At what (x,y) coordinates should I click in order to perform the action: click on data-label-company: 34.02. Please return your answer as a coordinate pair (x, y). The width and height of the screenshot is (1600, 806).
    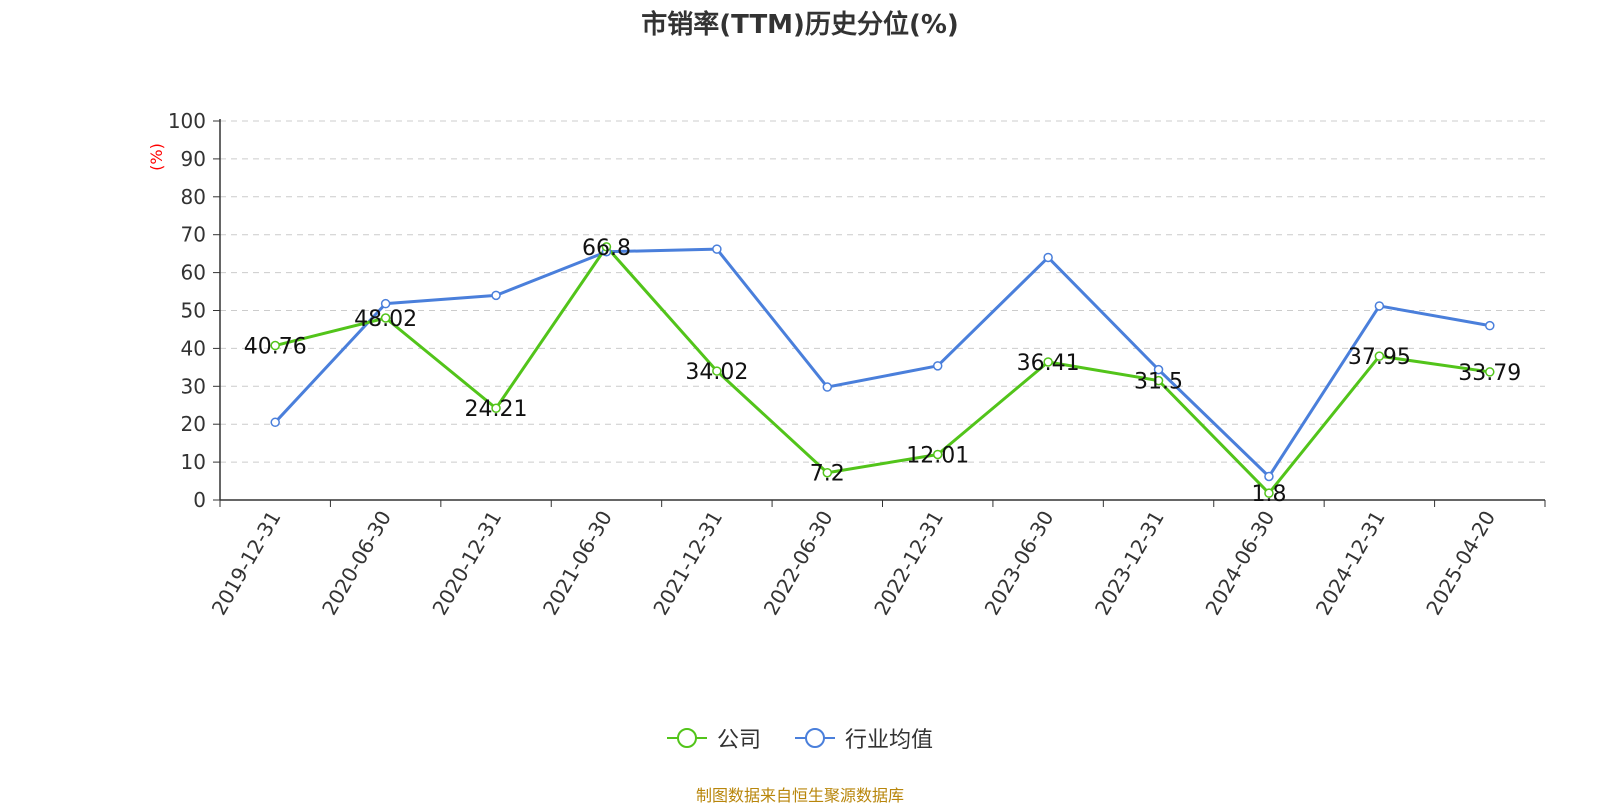
    Looking at the image, I should click on (716, 372).